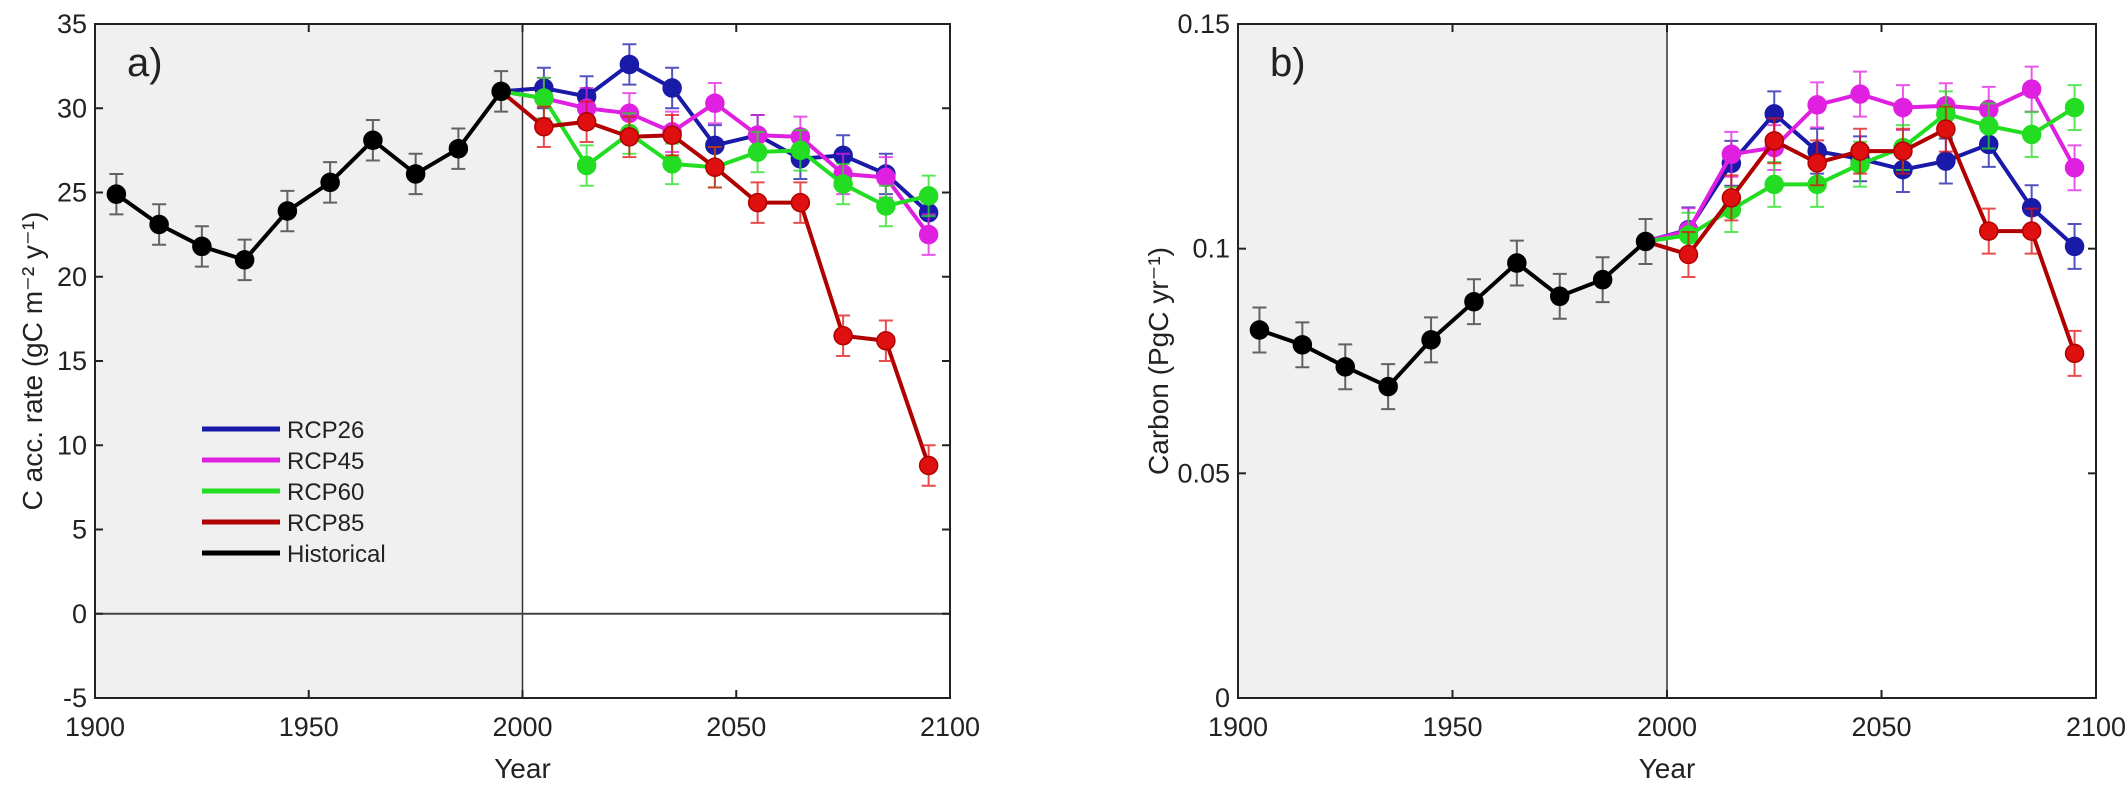 Image resolution: width=2128 pixels, height=795 pixels. Describe the element at coordinates (1288, 63) in the screenshot. I see `panel-label: b)` at that location.